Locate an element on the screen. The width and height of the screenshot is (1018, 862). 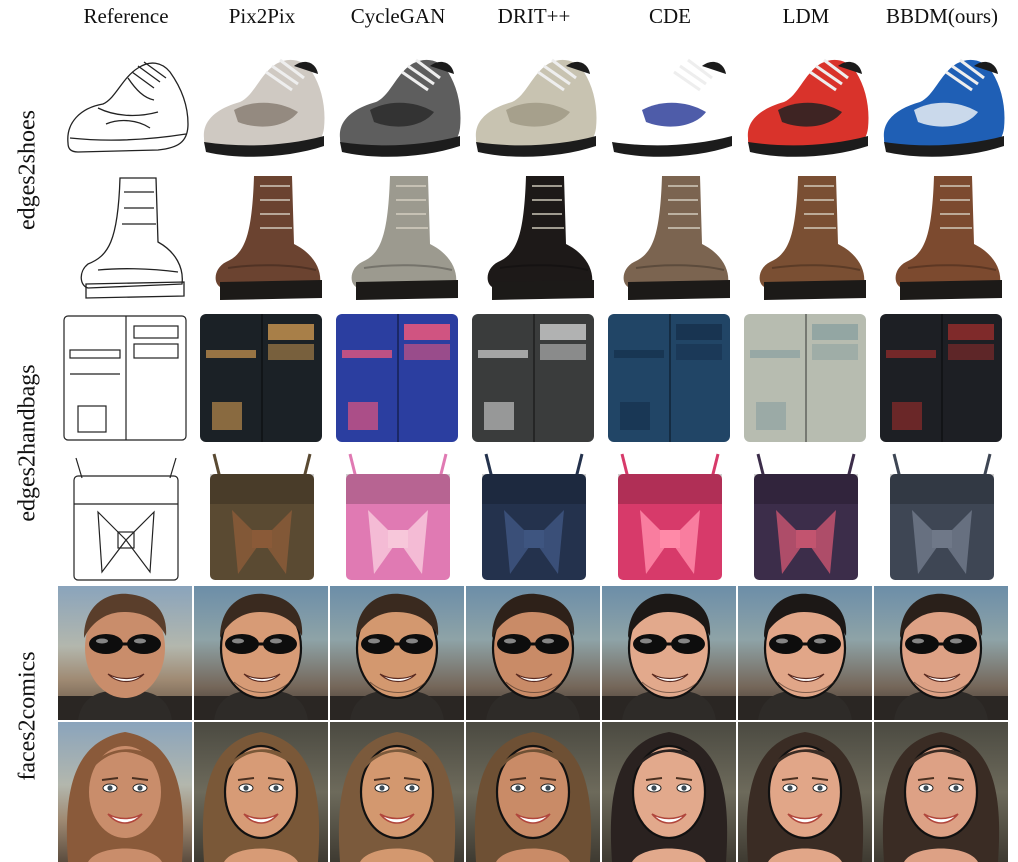
wallet-ldm-image is located at coordinates (805, 378).